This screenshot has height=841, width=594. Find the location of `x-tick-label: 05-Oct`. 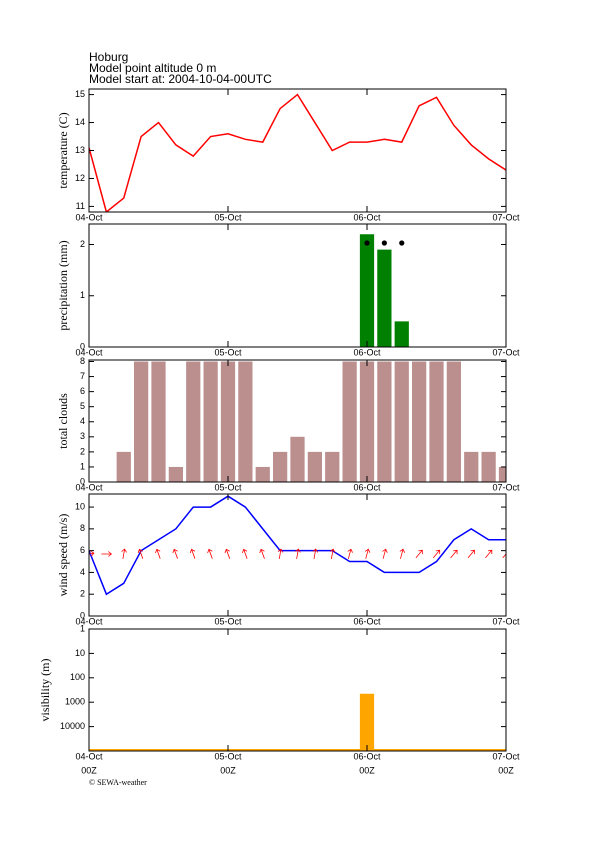

x-tick-label: 05-Oct is located at coordinates (228, 352).